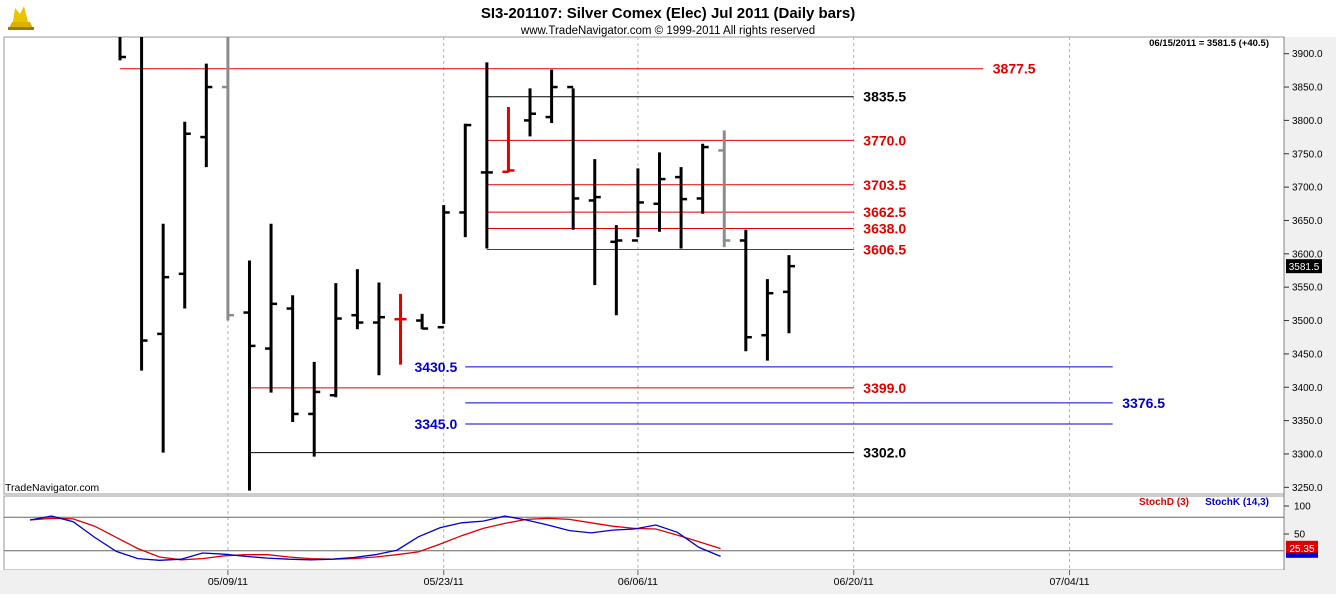 Image resolution: width=1336 pixels, height=599 pixels. Describe the element at coordinates (530, 112) in the screenshot. I see `price-bar-05/27` at that location.